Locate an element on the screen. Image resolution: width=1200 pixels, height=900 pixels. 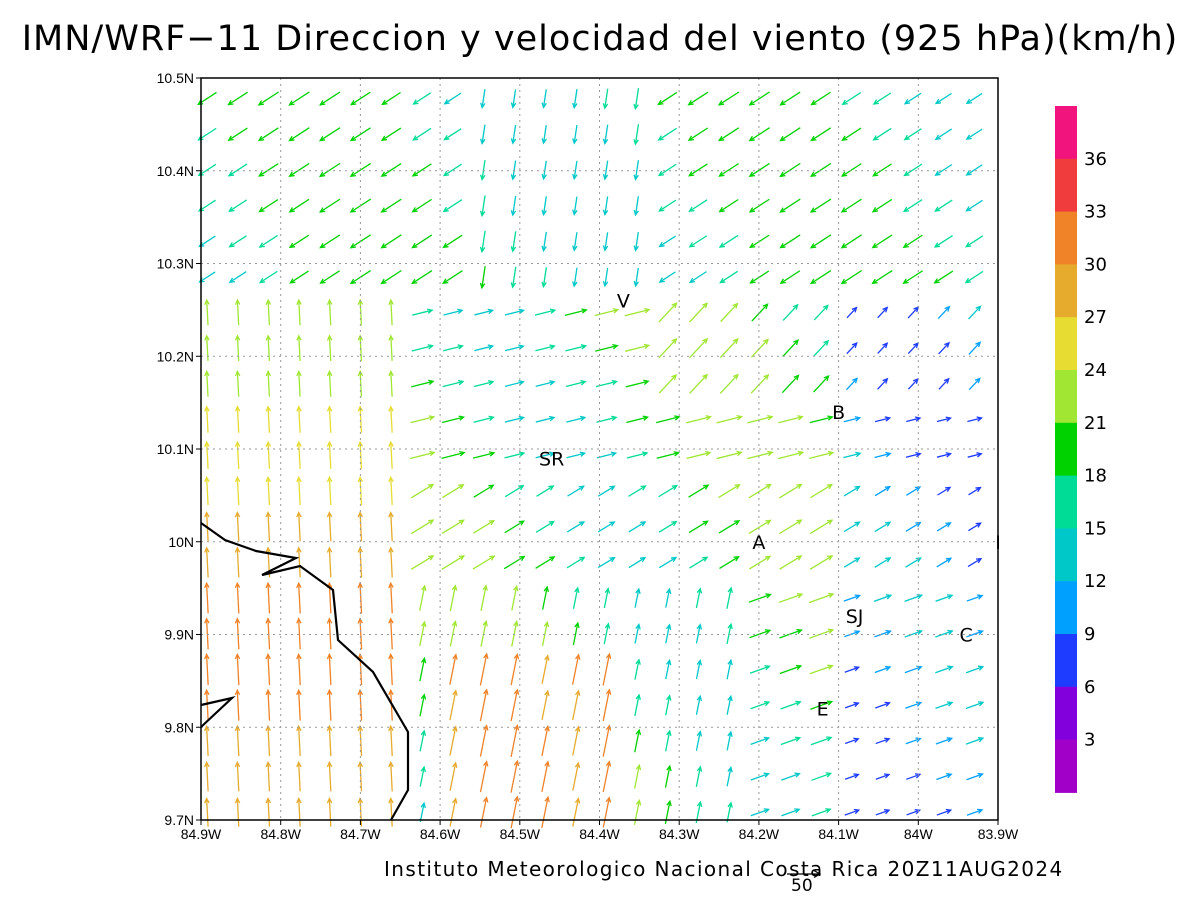
colorbar-swatch is located at coordinates (1066, 608).